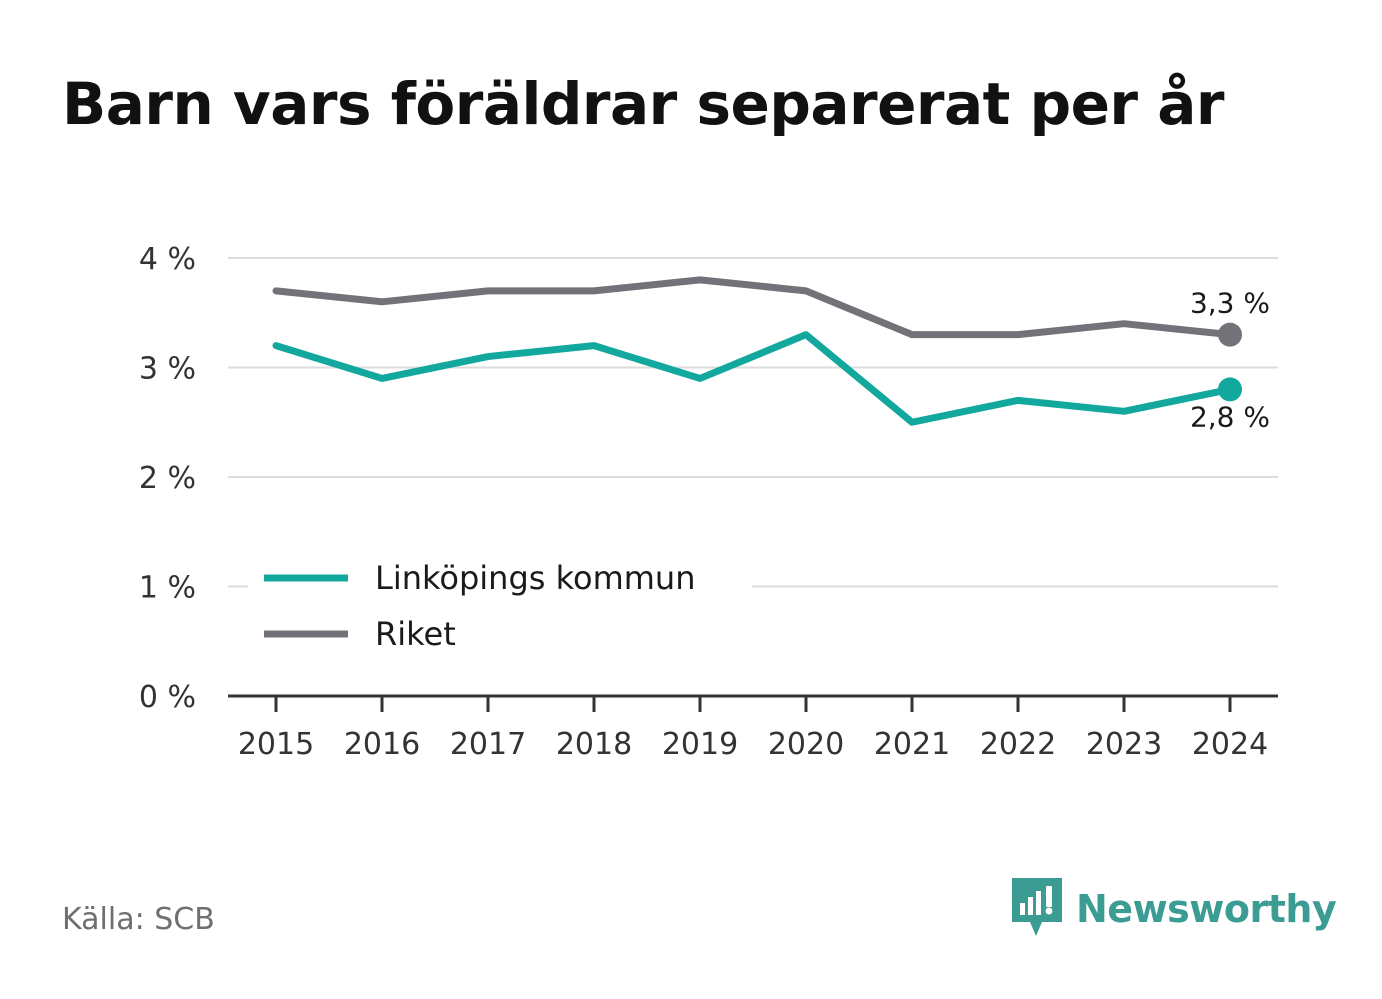 The height and width of the screenshot is (999, 1382). I want to click on legend-label: Riket, so click(415, 634).